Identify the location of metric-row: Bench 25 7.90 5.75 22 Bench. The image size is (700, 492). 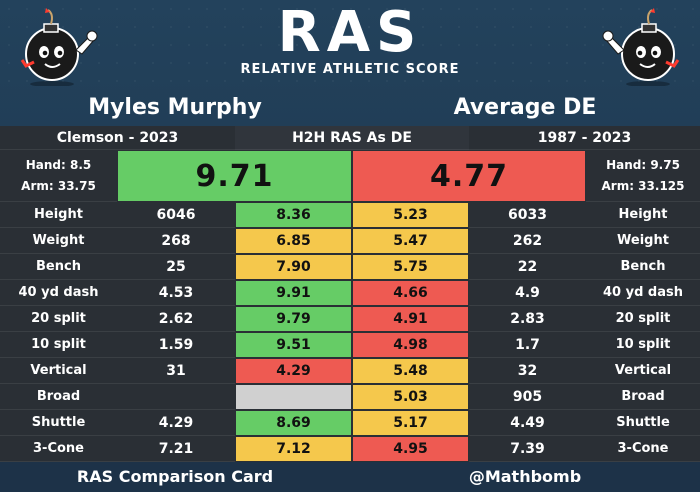
(350, 267).